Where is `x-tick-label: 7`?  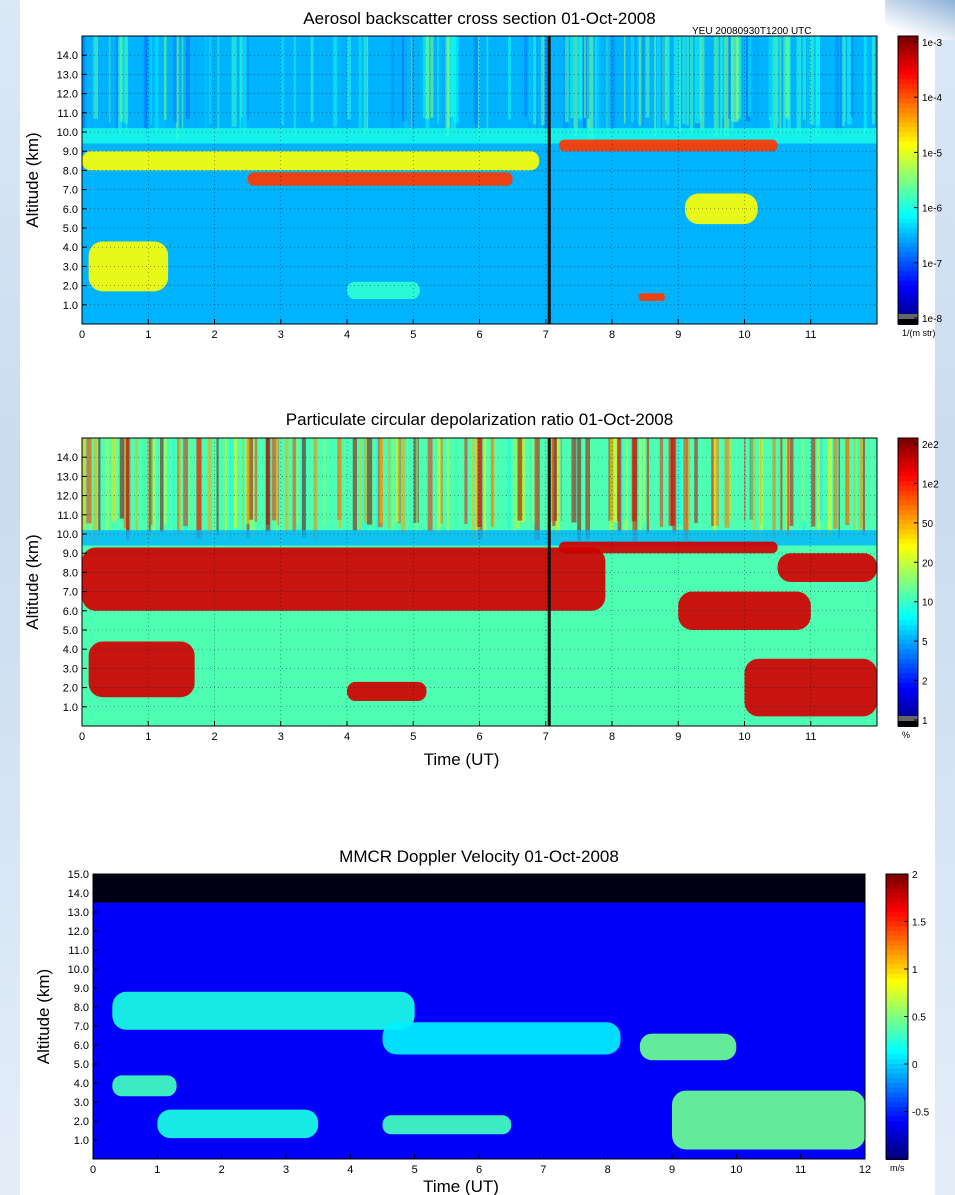 x-tick-label: 7 is located at coordinates (546, 737).